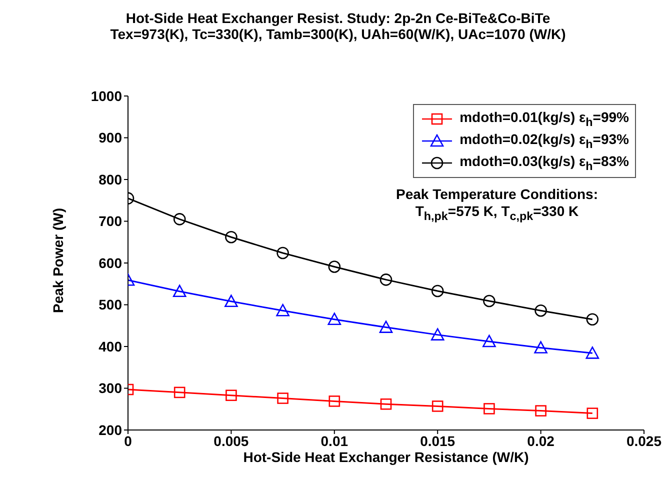 This screenshot has height=478, width=670. Describe the element at coordinates (544, 141) in the screenshot. I see `legend-label: mdoth=0.02(kg/s) ε$_{h}$=93%` at that location.